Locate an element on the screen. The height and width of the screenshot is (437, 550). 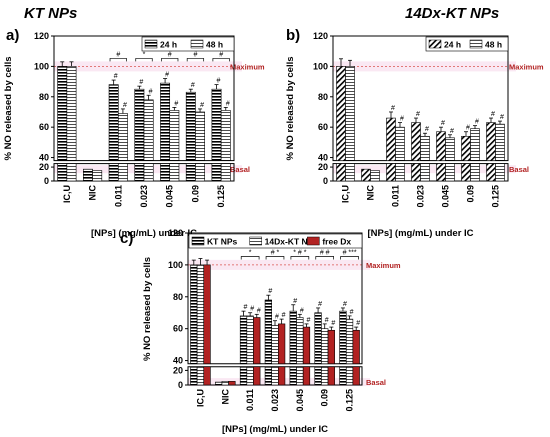
x-tick-label: 0.045 is located at coordinates (446, 196).